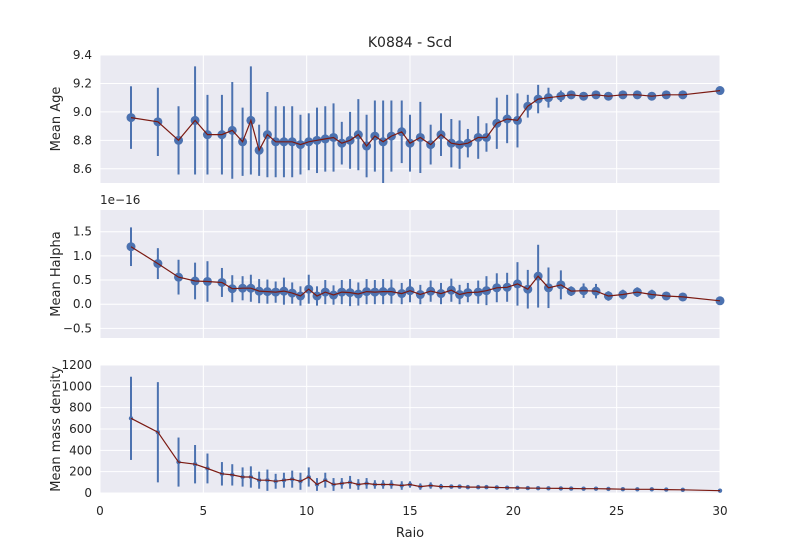  What do you see at coordinates (88, 493) in the screenshot?
I see `panel-density-y-tick-label-0: 0` at bounding box center [88, 493].